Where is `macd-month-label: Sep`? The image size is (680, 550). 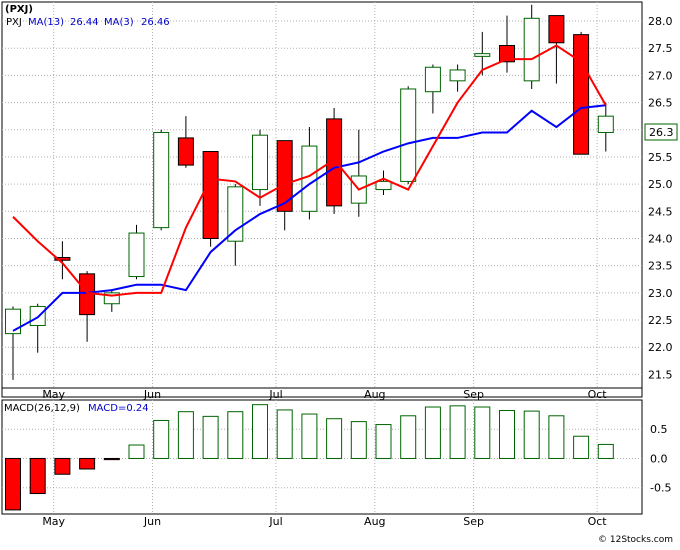 macd-month-label: Sep is located at coordinates (473, 521).